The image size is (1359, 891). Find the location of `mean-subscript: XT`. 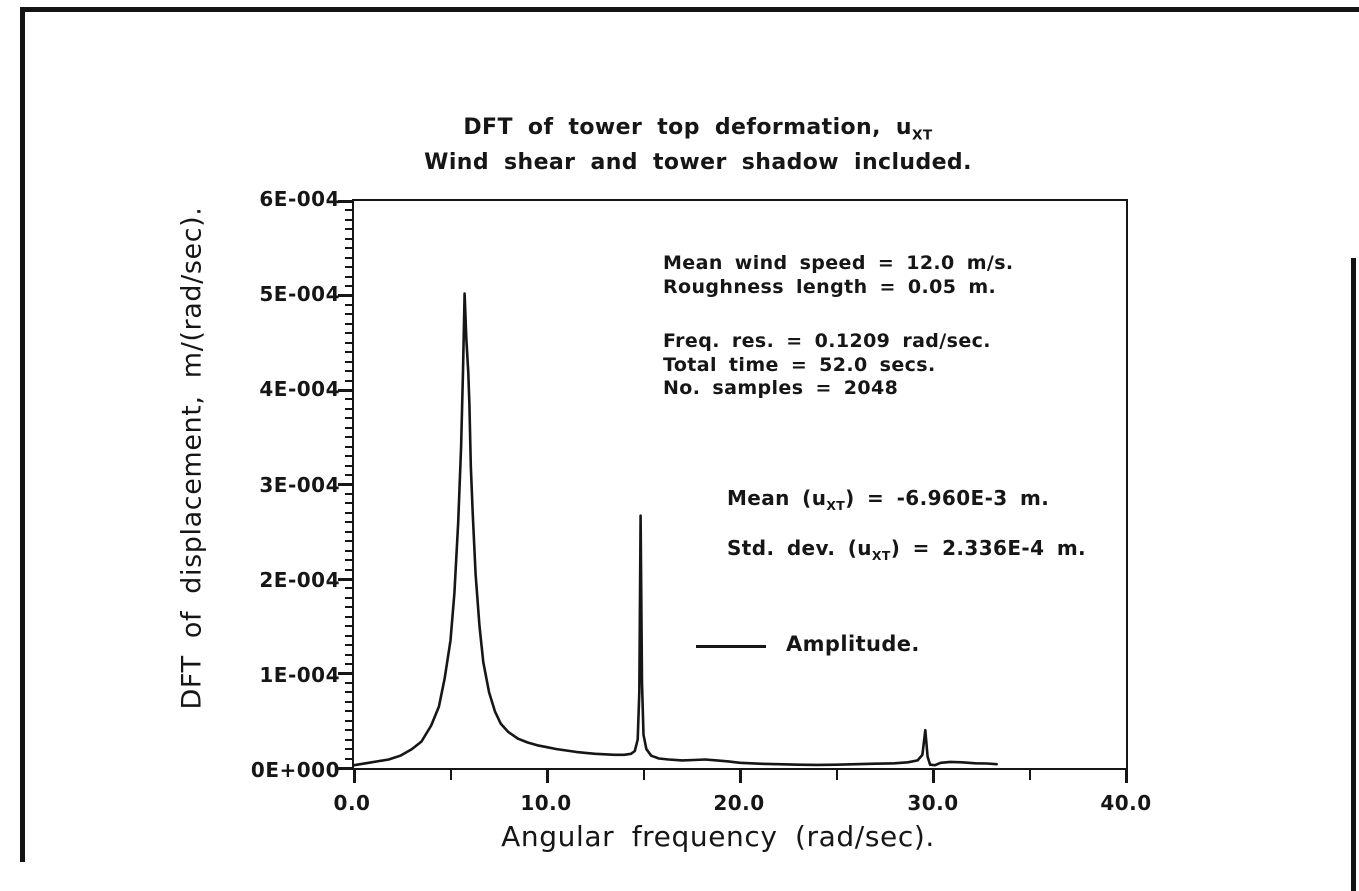

mean-subscript: XT is located at coordinates (836, 505).